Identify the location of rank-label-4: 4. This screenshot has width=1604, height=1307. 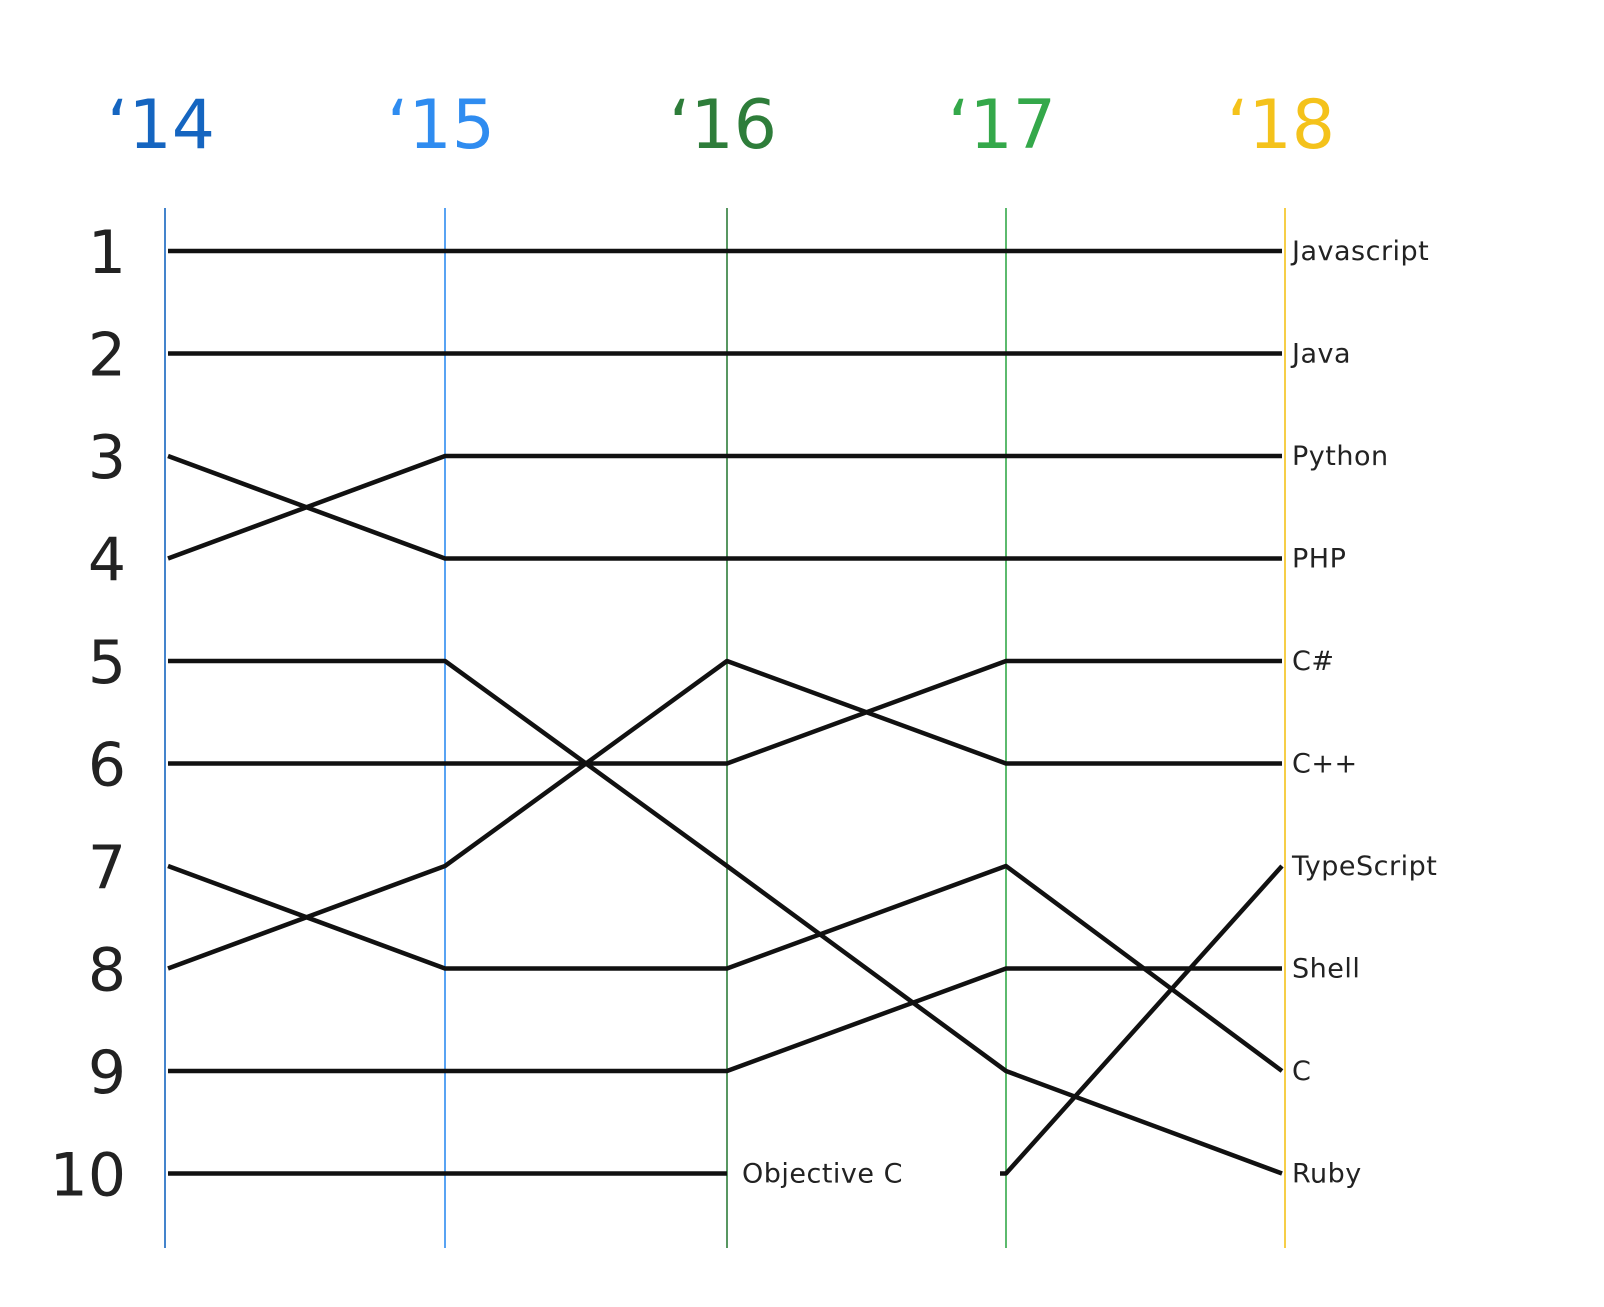
(107, 561).